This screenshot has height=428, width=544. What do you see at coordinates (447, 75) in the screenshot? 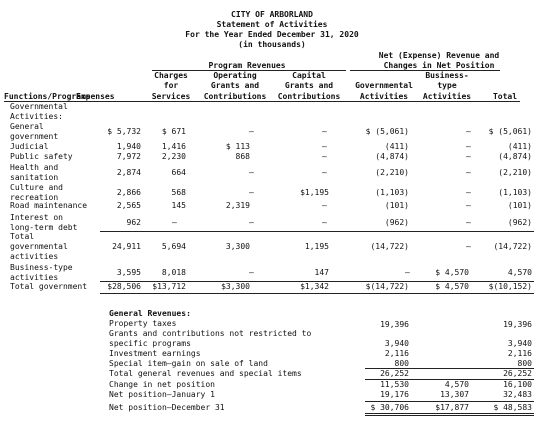
I see `col-bus-l1: Business-` at bounding box center [447, 75].